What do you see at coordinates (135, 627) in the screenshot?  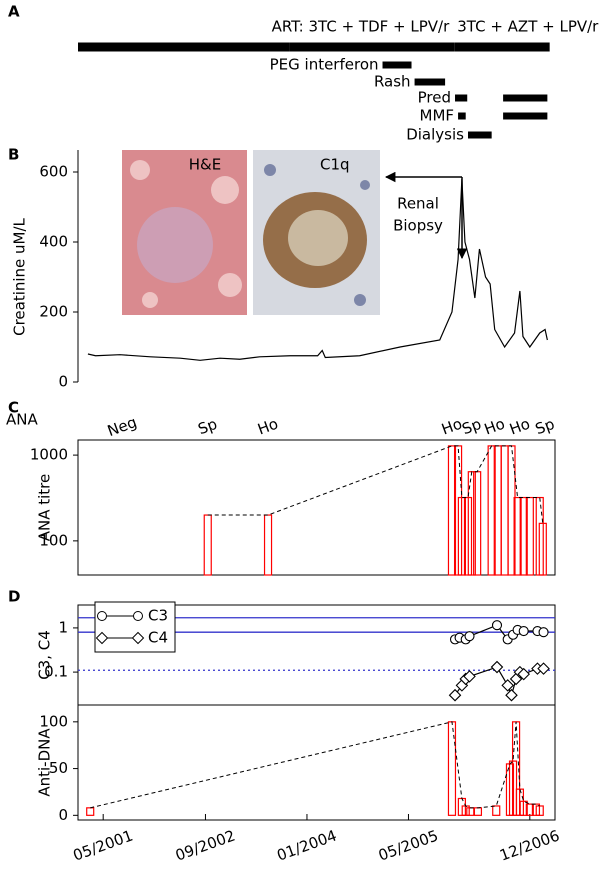 I see `legend-box` at bounding box center [135, 627].